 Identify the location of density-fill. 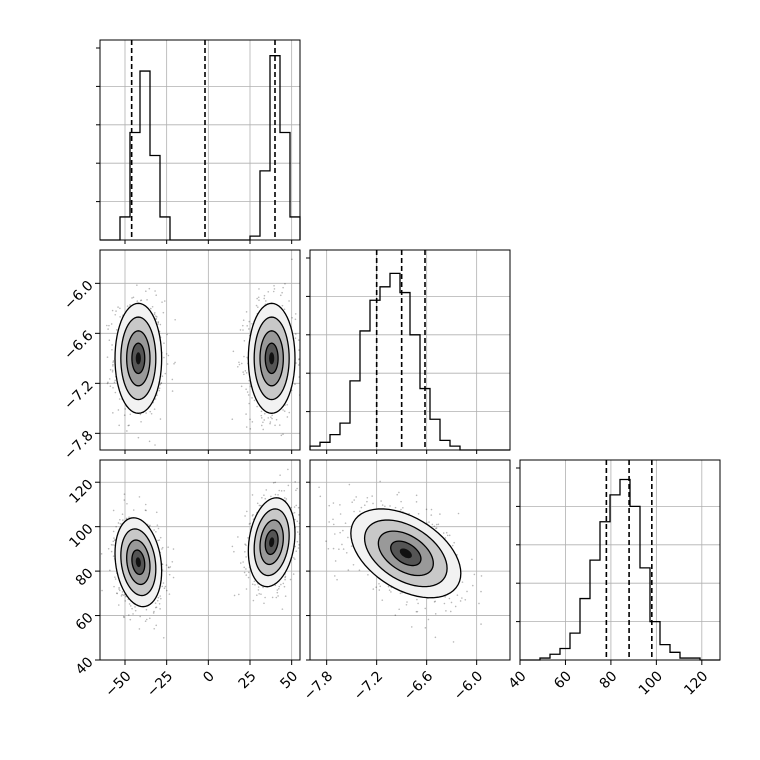
(138, 562).